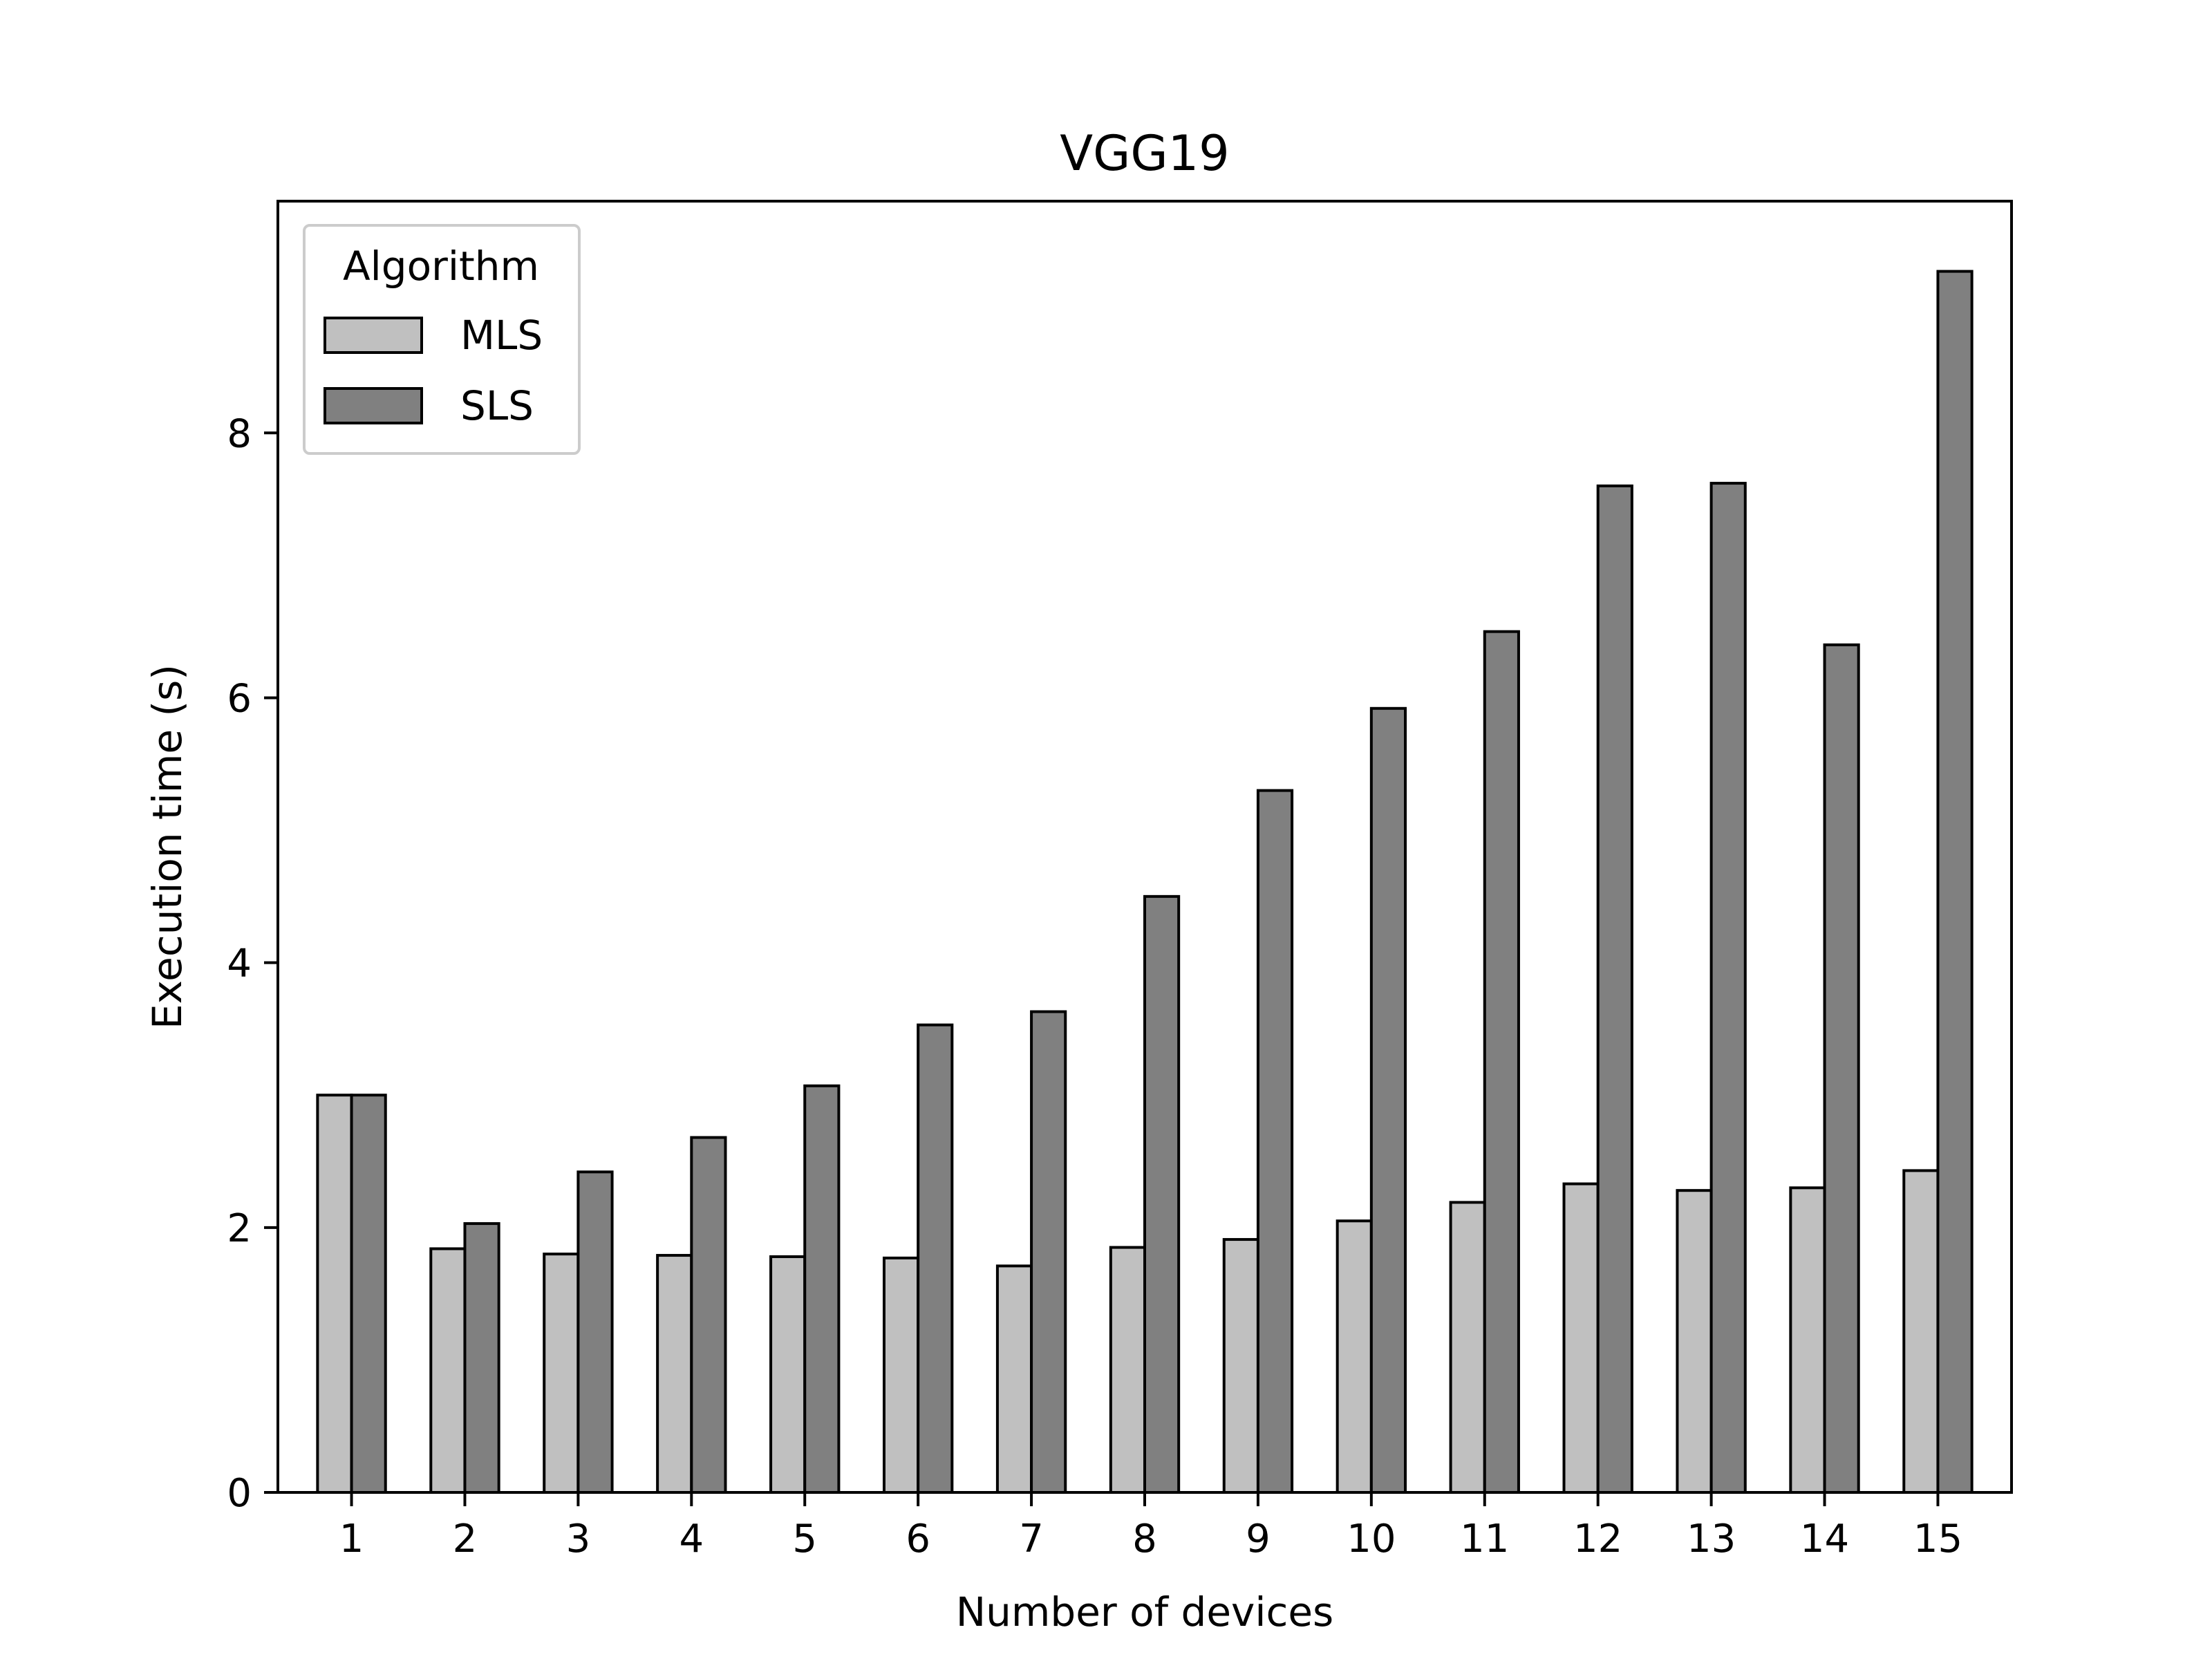 The width and height of the screenshot is (2212, 1659). I want to click on x-tick-label: 3, so click(578, 1540).